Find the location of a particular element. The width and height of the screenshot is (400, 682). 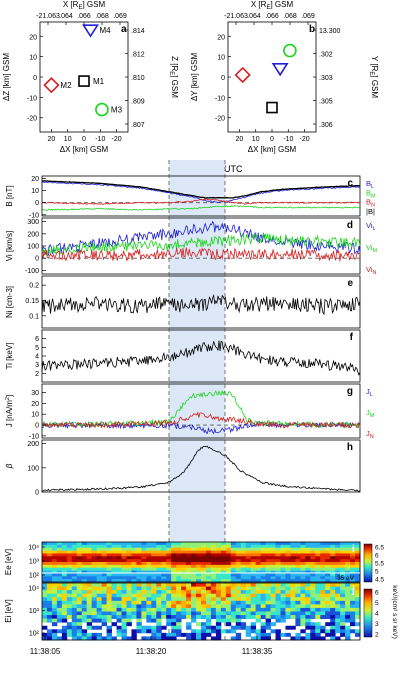

legend-entry: BM is located at coordinates (371, 193).